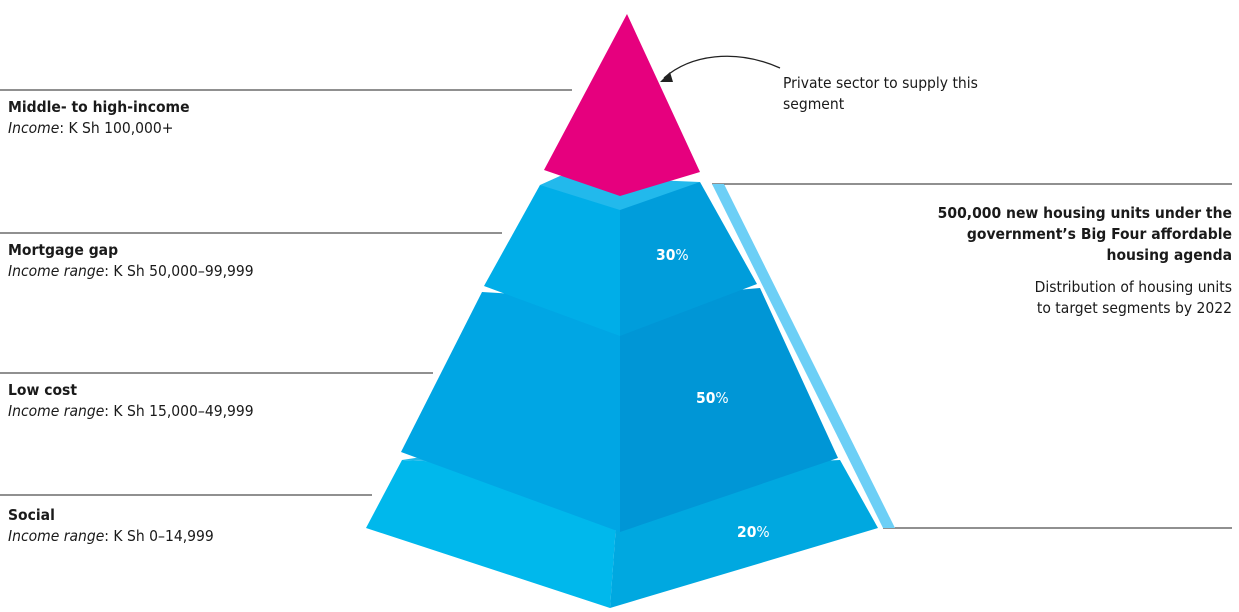 The height and width of the screenshot is (612, 1239). I want to click on segment-title: Mortgage gap, so click(63, 250).